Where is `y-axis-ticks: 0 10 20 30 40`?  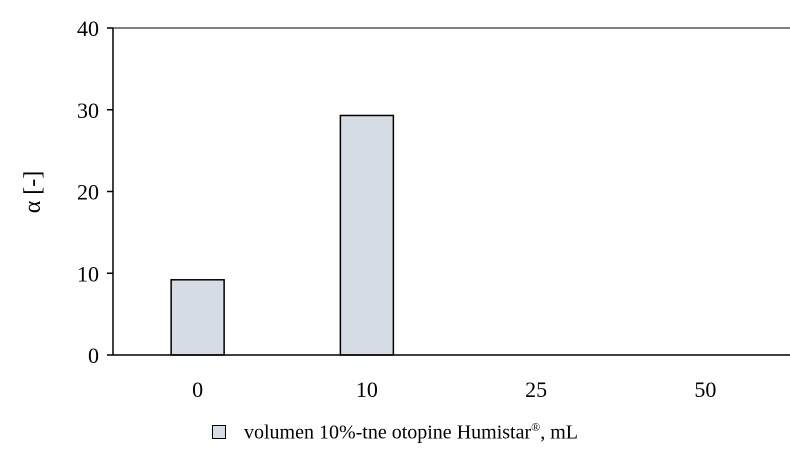
y-axis-ticks: 0 10 20 30 40 is located at coordinates (95, 192).